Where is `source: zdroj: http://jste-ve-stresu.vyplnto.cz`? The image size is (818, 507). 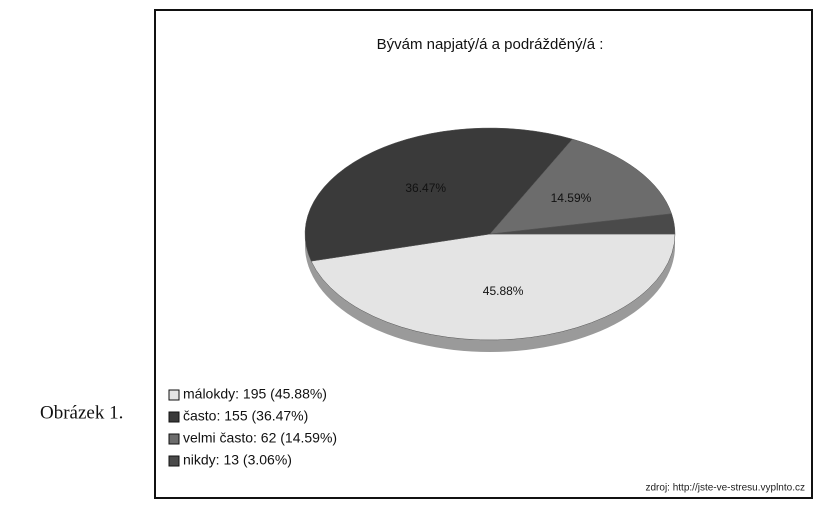
source: zdroj: http://jste-ve-stresu.vyplnto.cz is located at coordinates (725, 488).